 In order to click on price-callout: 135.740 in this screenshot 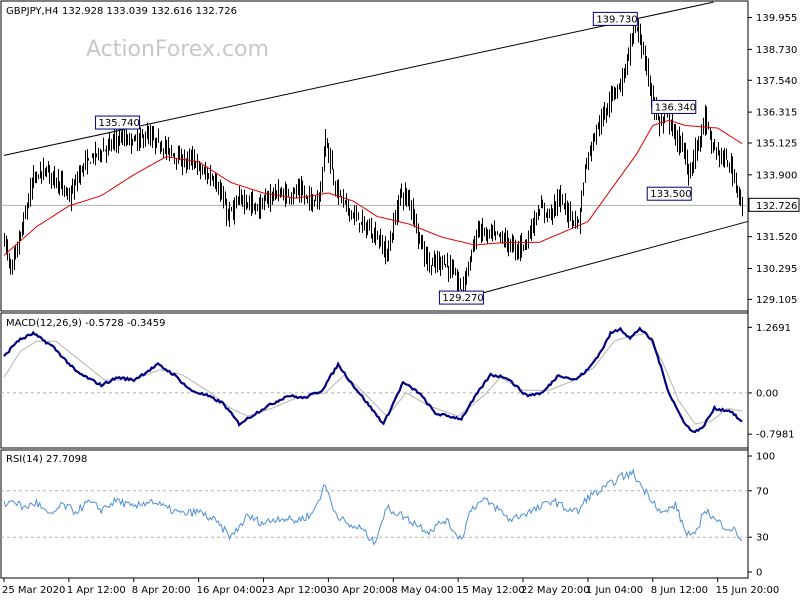, I will do `click(118, 122)`.